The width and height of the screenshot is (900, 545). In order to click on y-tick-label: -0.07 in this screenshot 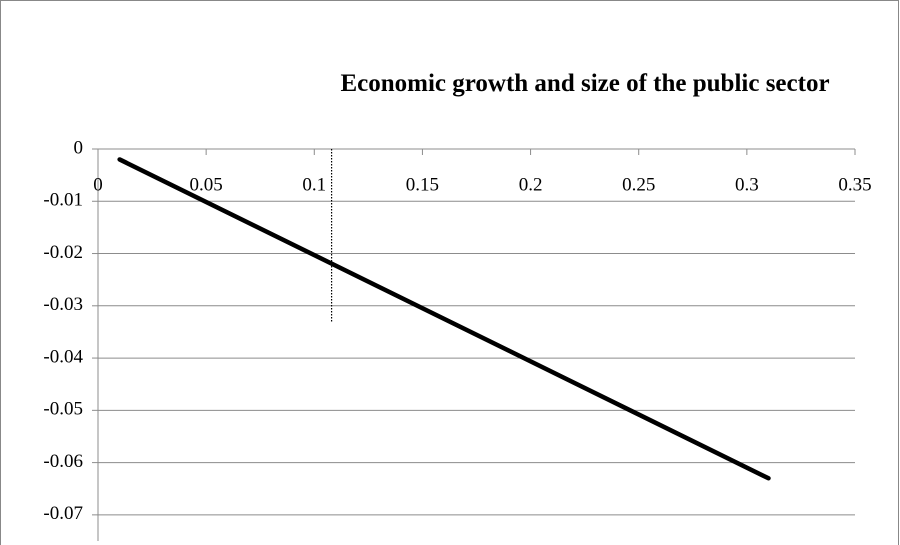, I will do `click(63, 513)`.